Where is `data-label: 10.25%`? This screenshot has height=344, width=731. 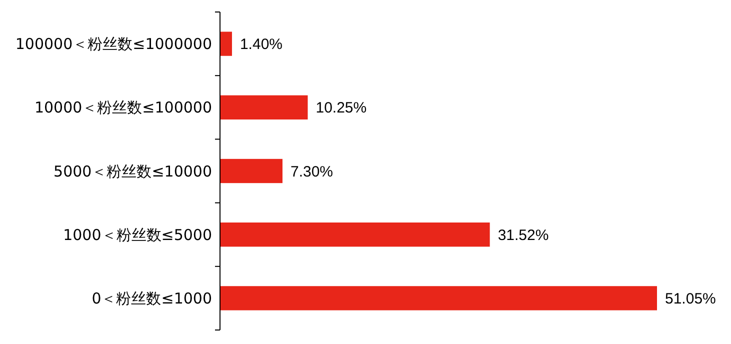
data-label: 10.25% is located at coordinates (341, 108).